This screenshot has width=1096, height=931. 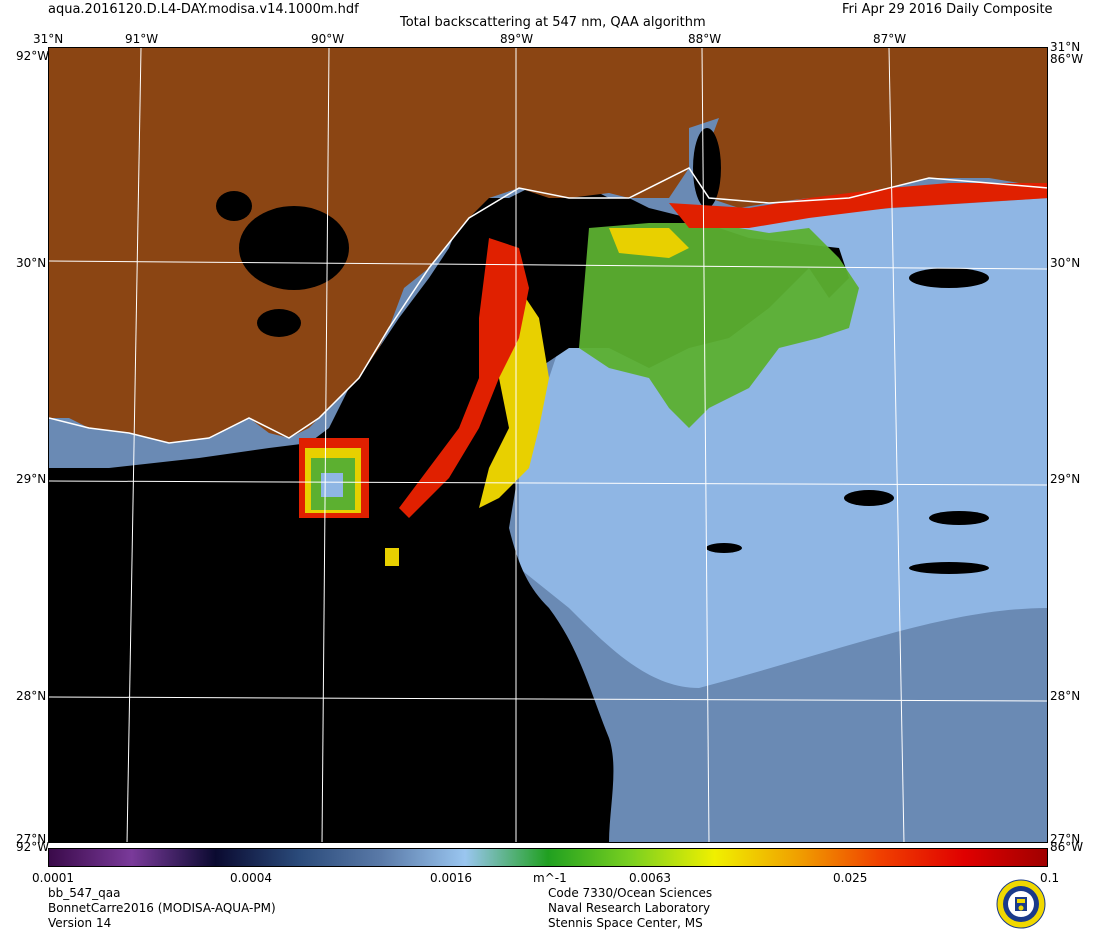 I want to click on lat-label-right-30n: 30°N, so click(x=1065, y=263).